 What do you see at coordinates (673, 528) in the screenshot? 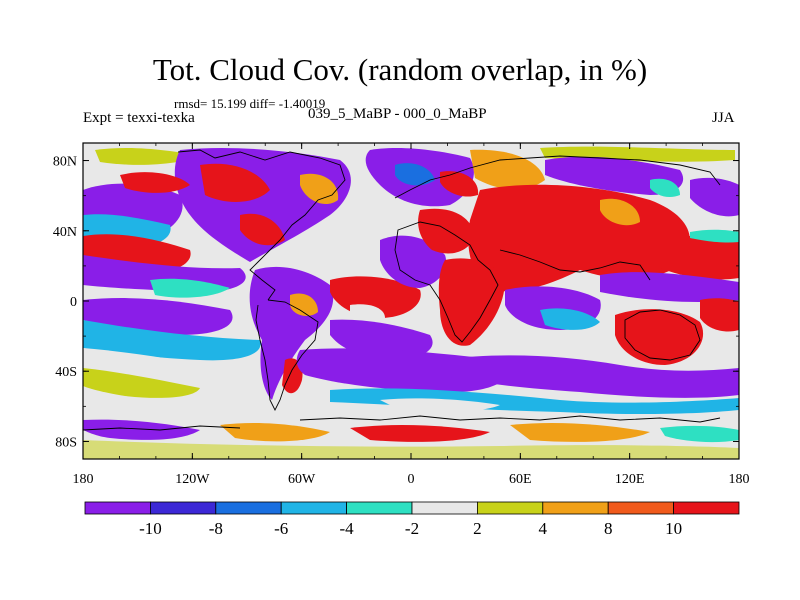
I see `colorbar-label: 10` at bounding box center [673, 528].